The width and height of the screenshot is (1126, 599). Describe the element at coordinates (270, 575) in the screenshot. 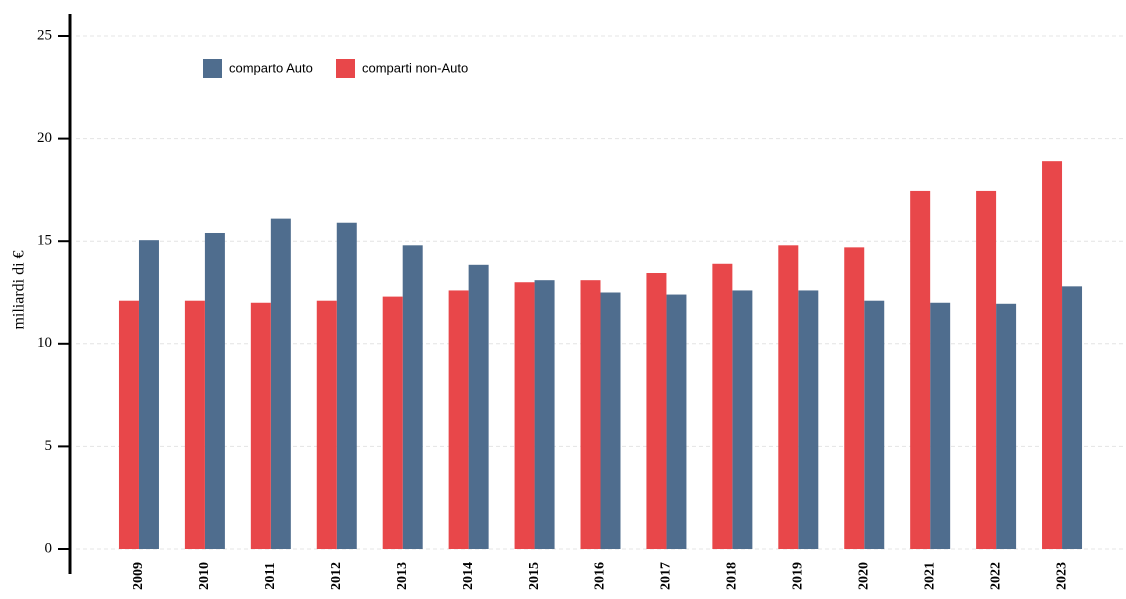

I see `x-tick-label: 2011` at that location.